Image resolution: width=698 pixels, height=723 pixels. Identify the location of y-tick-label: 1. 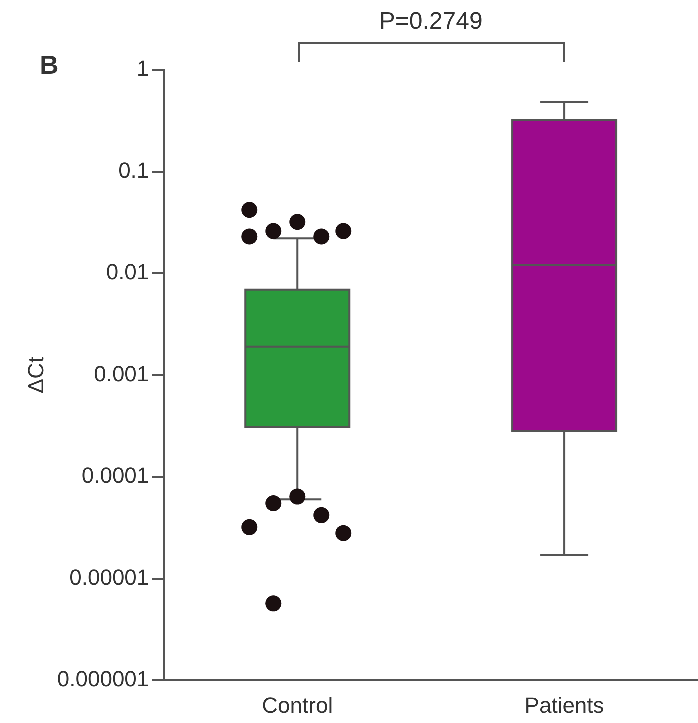
(143, 69).